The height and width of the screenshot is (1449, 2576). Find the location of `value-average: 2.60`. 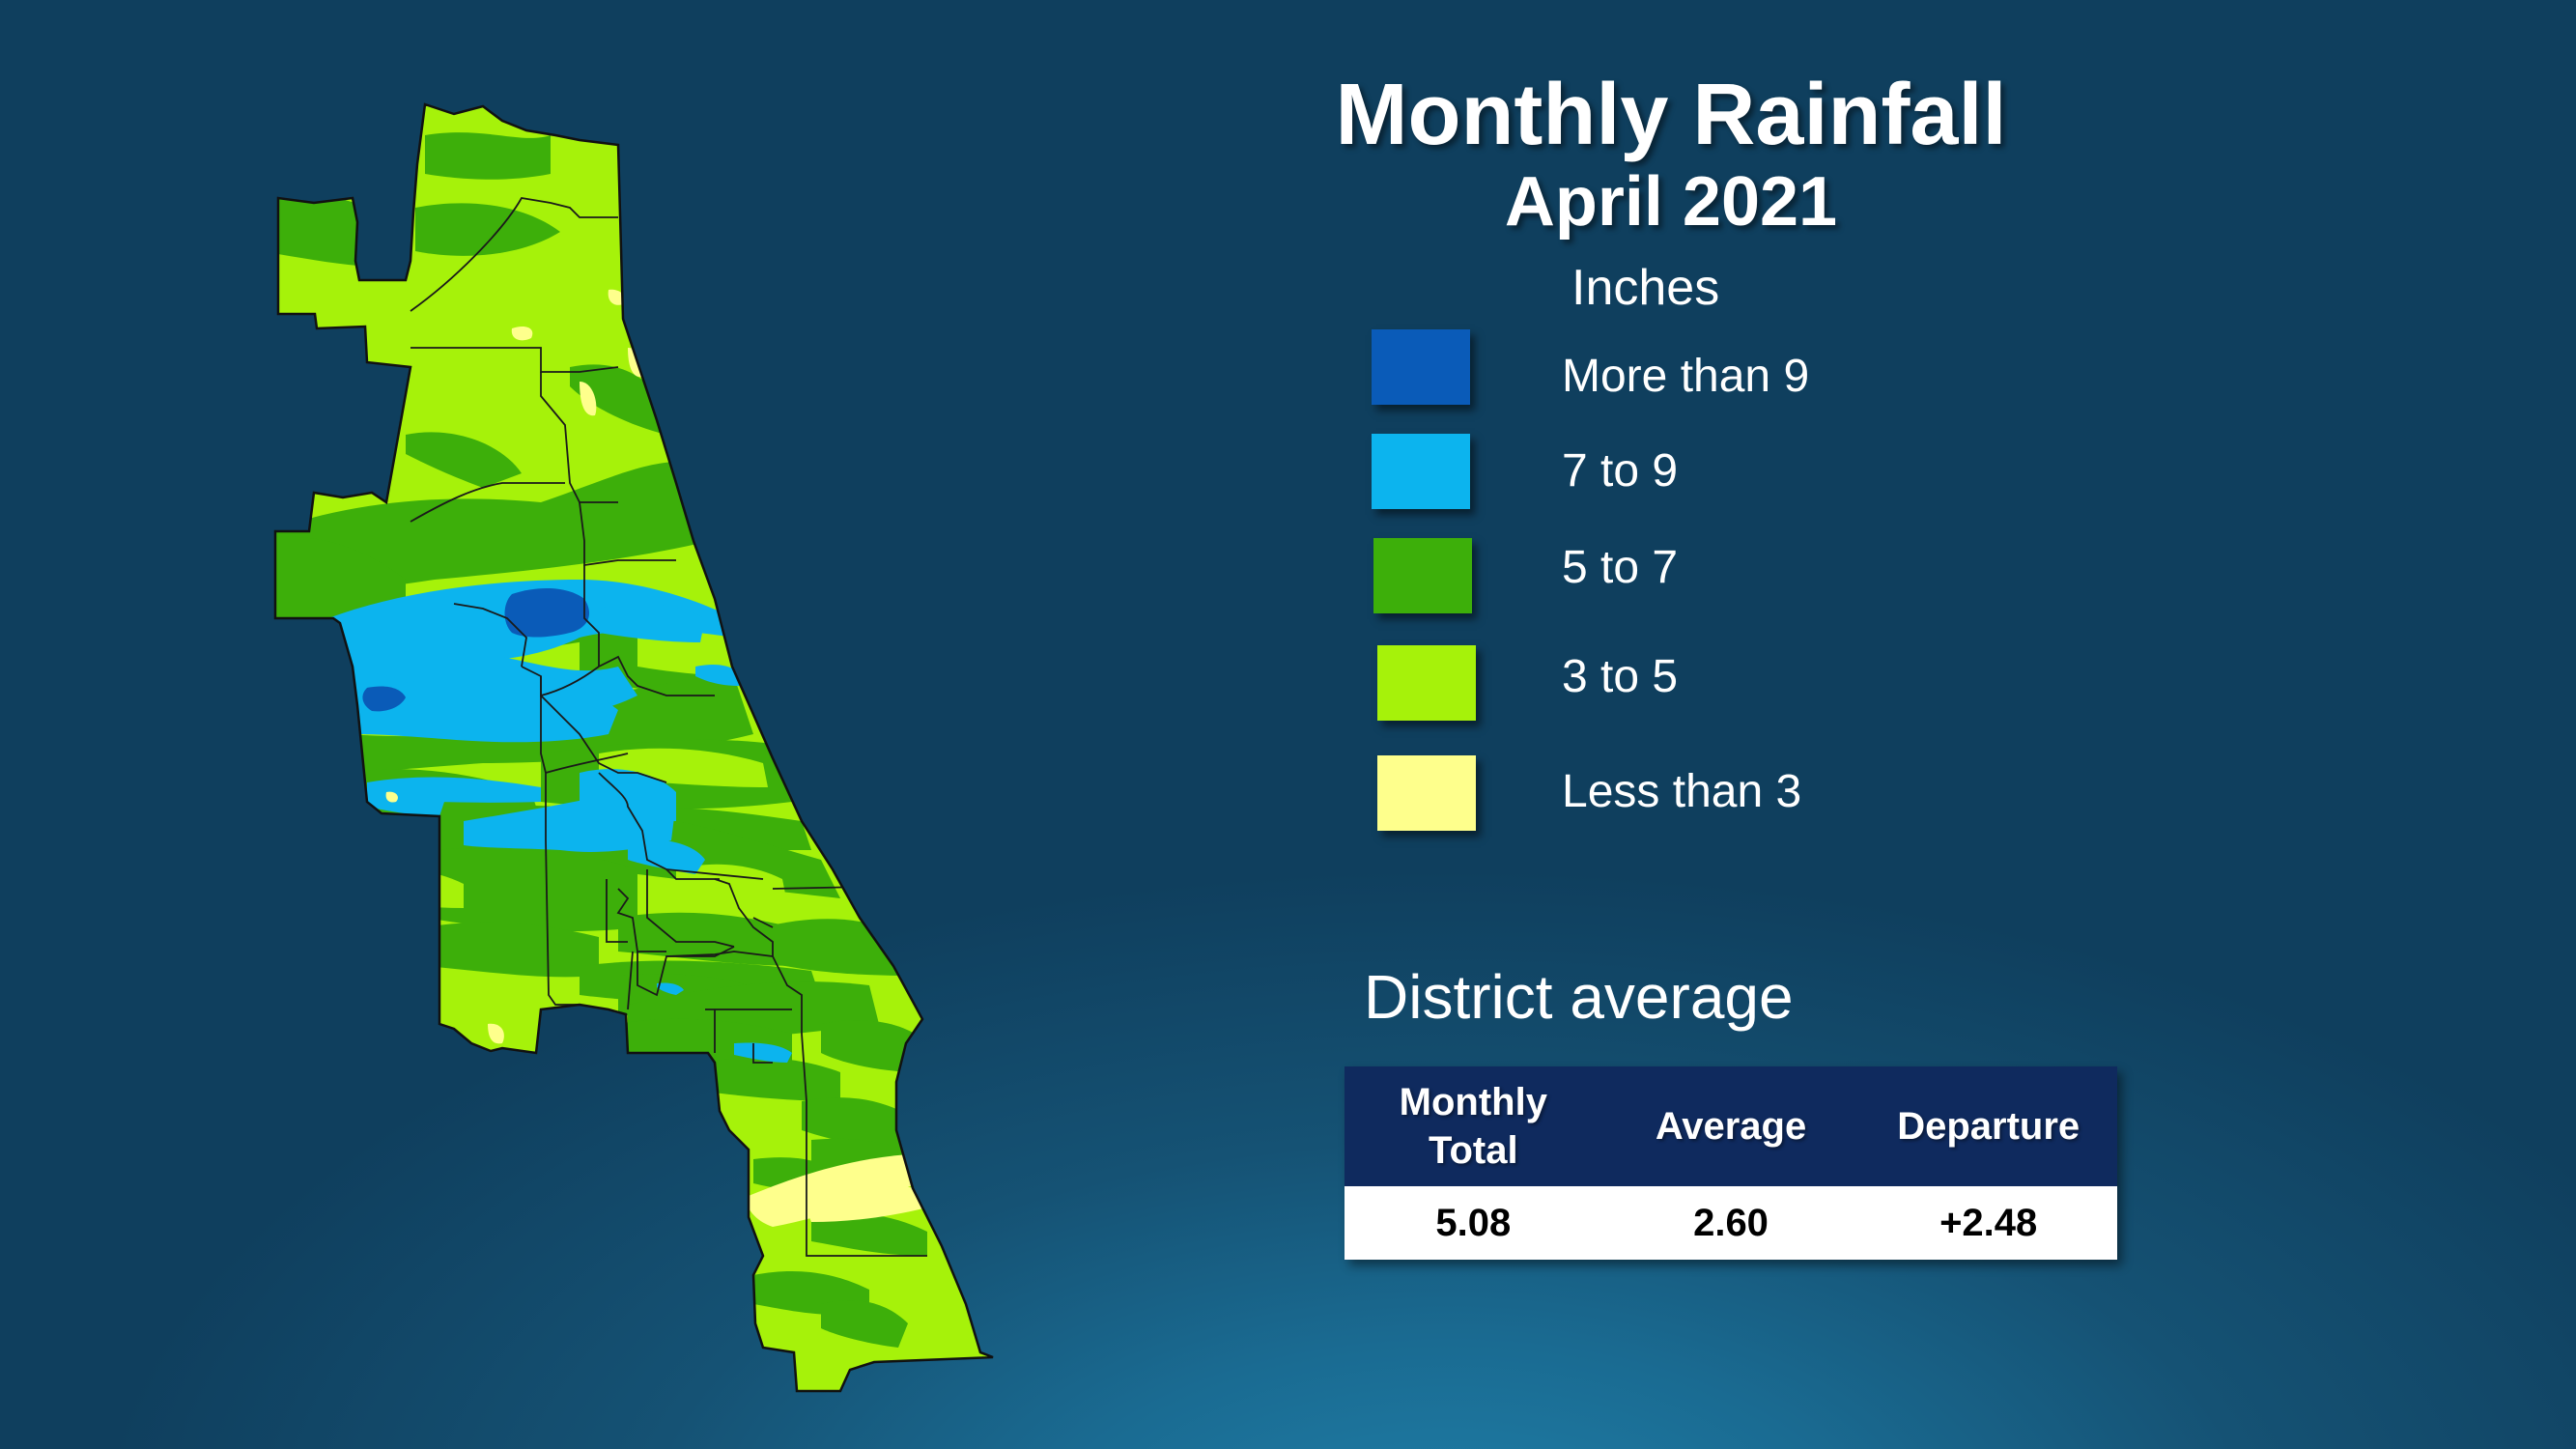

value-average: 2.60 is located at coordinates (1731, 1222).